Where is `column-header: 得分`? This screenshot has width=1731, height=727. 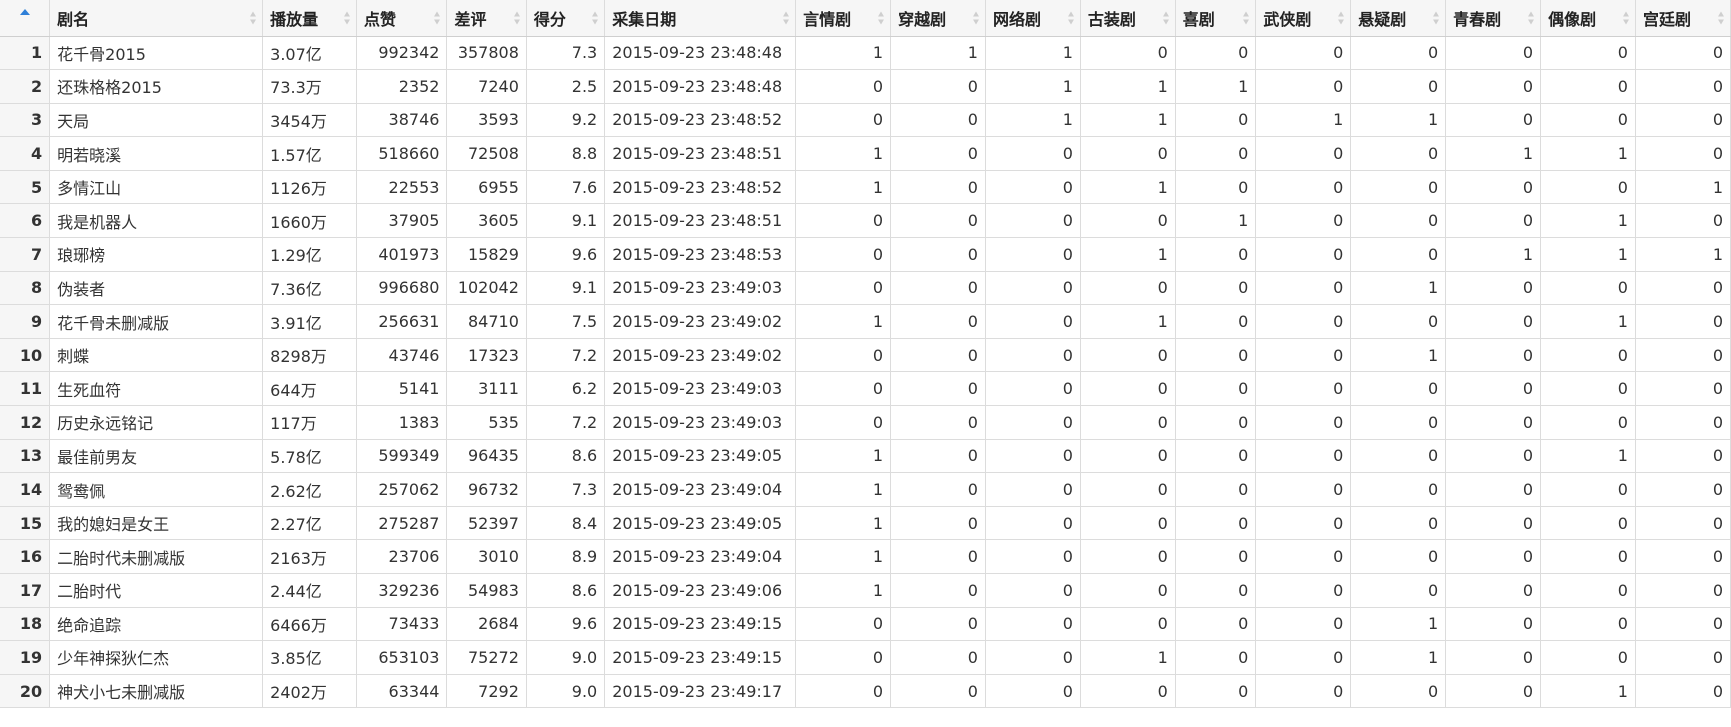 column-header: 得分 is located at coordinates (566, 18).